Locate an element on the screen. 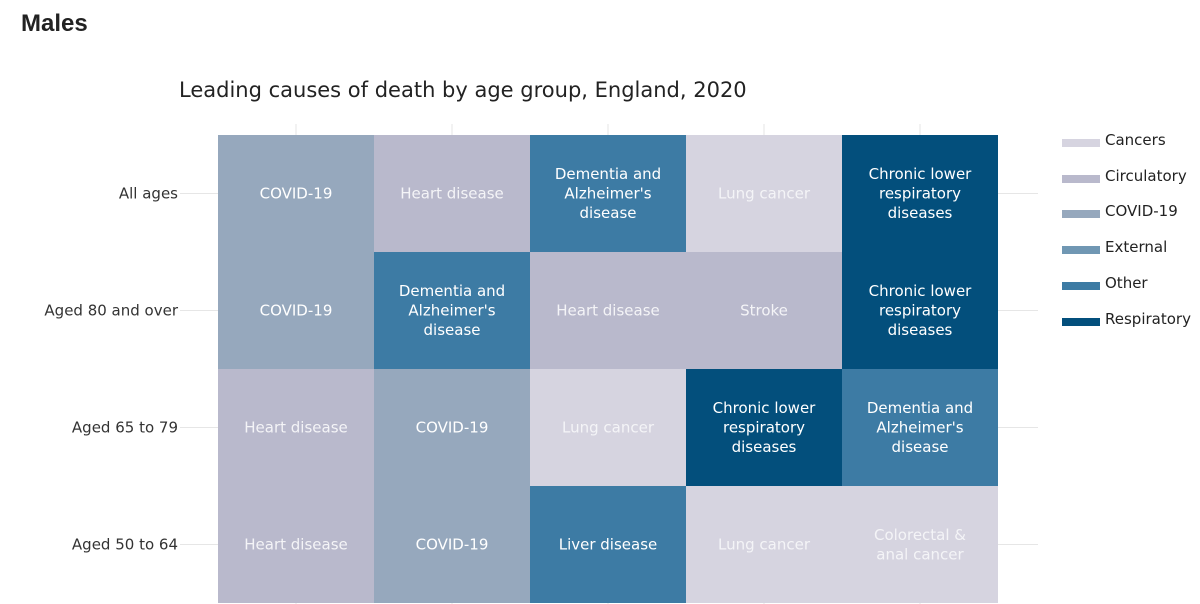 The image size is (1200, 604). row-label: All ages is located at coordinates (148, 194).